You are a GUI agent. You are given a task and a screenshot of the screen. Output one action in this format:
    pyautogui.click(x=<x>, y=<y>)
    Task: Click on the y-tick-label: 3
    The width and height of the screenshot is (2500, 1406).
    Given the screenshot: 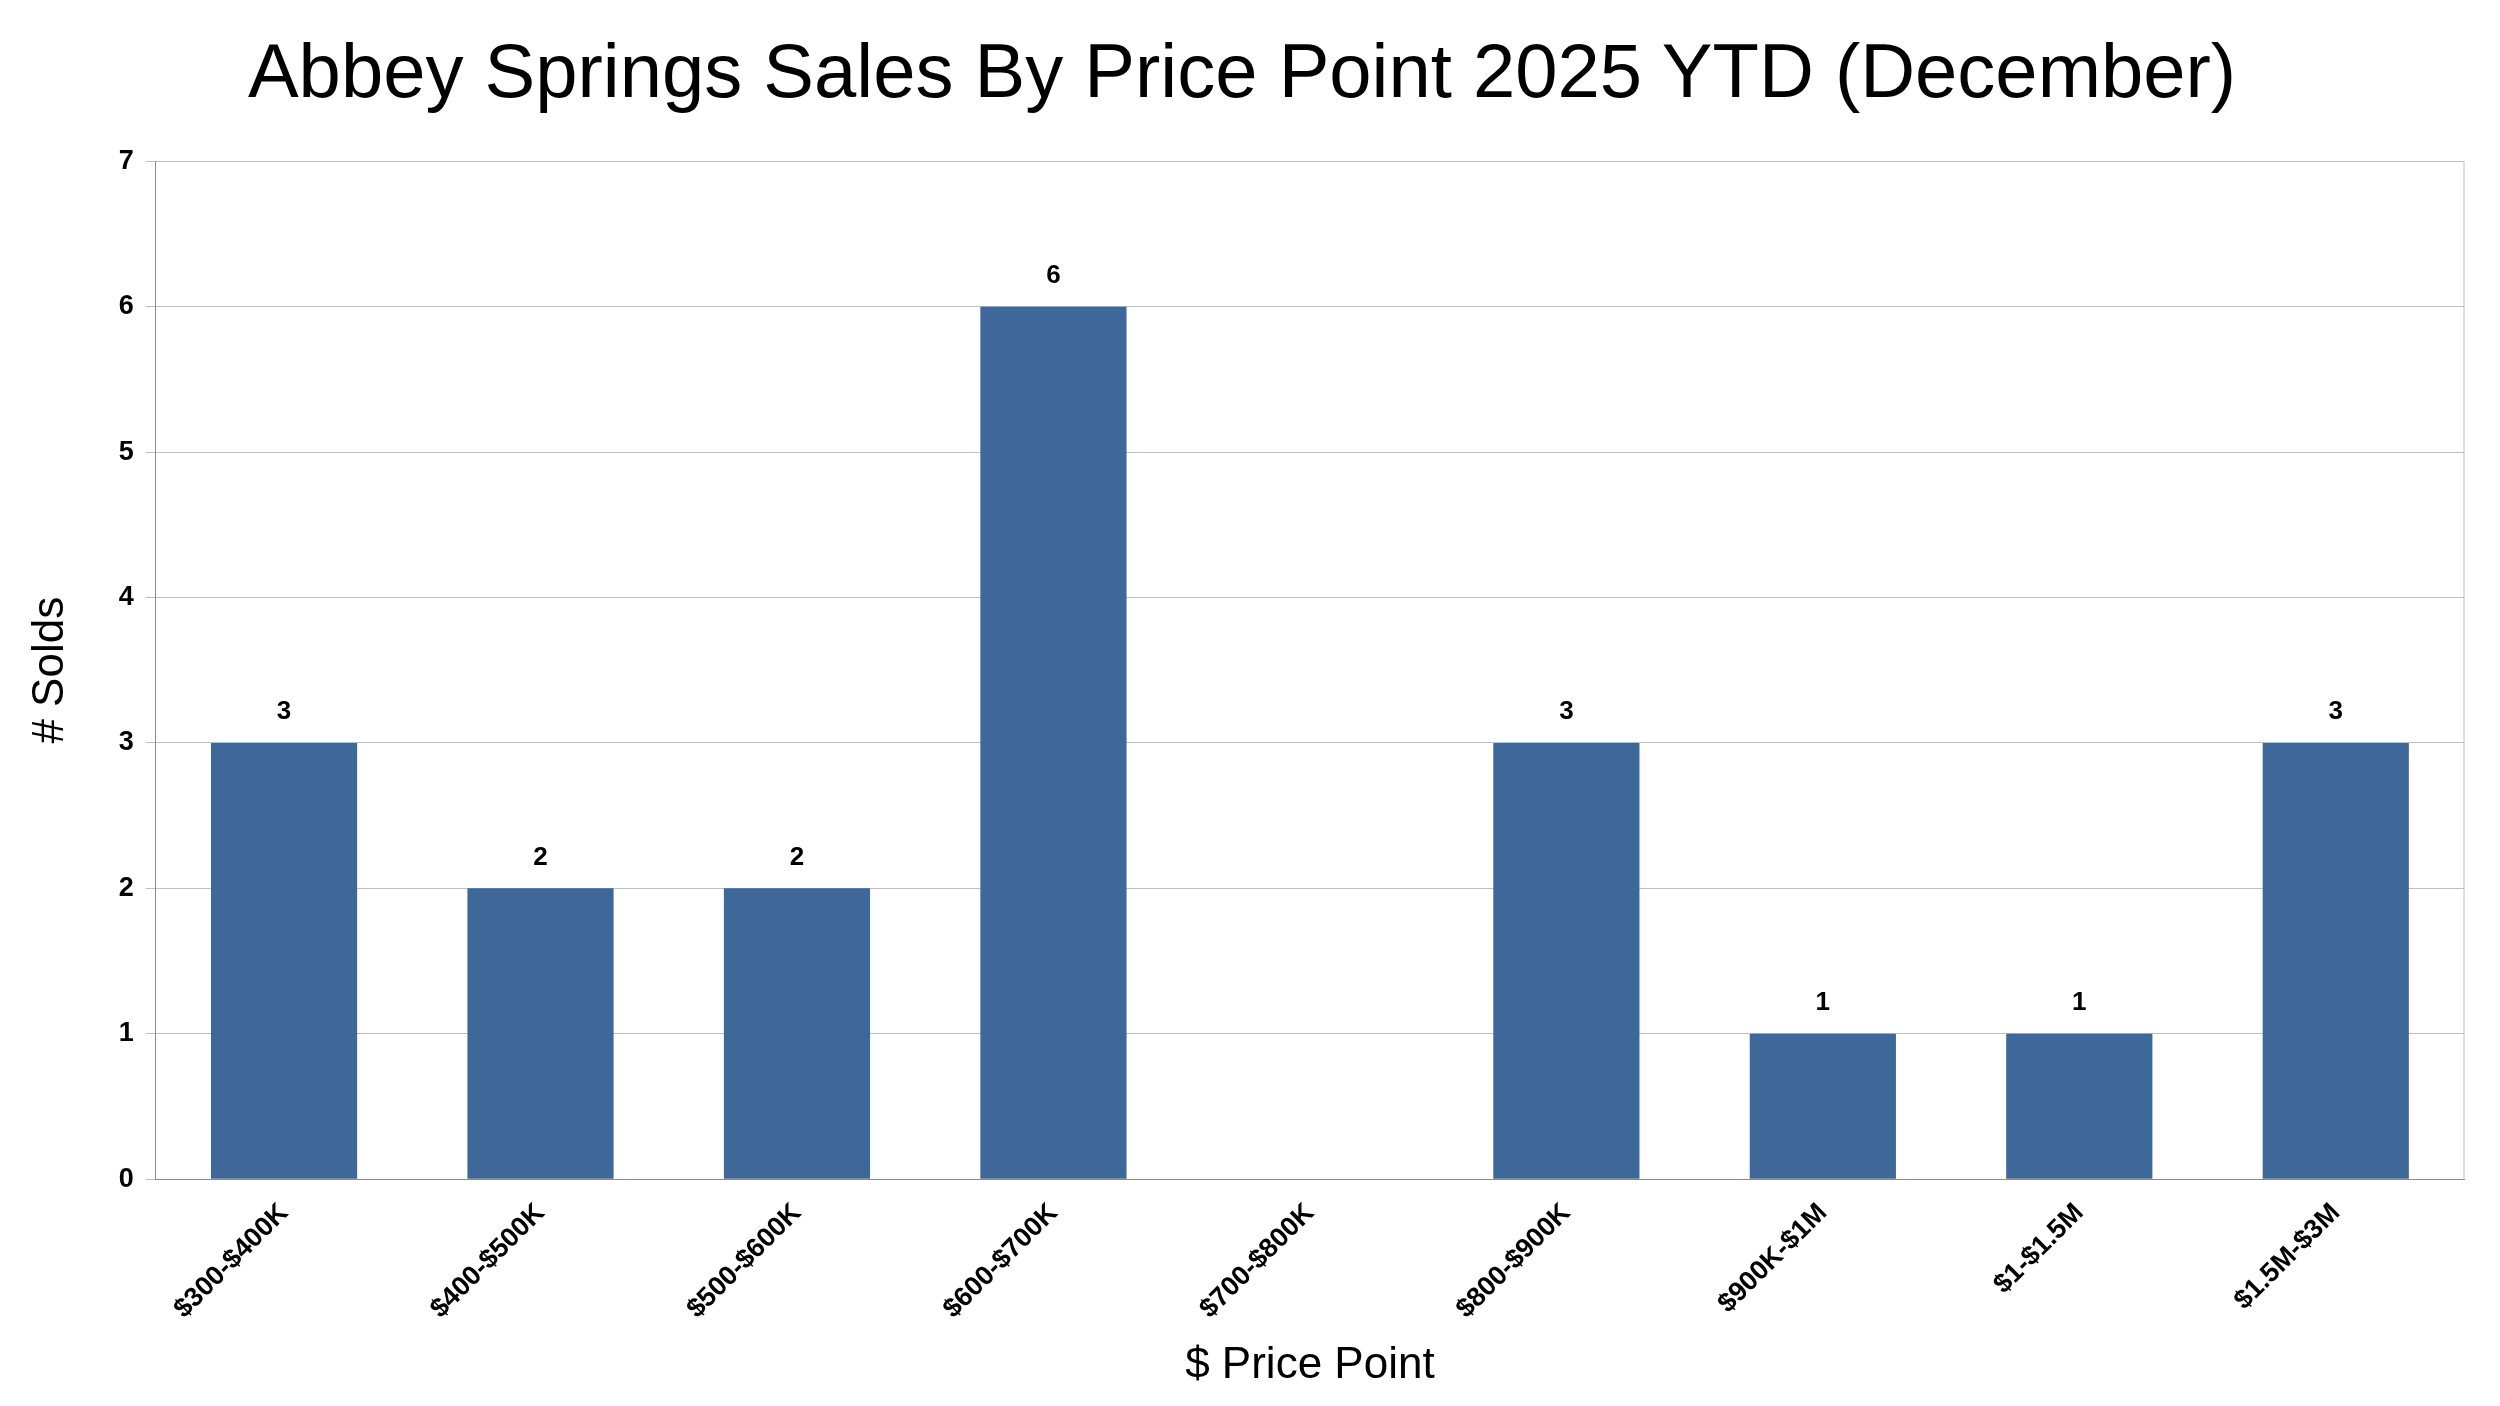 What is the action you would take?
    pyautogui.click(x=126, y=741)
    